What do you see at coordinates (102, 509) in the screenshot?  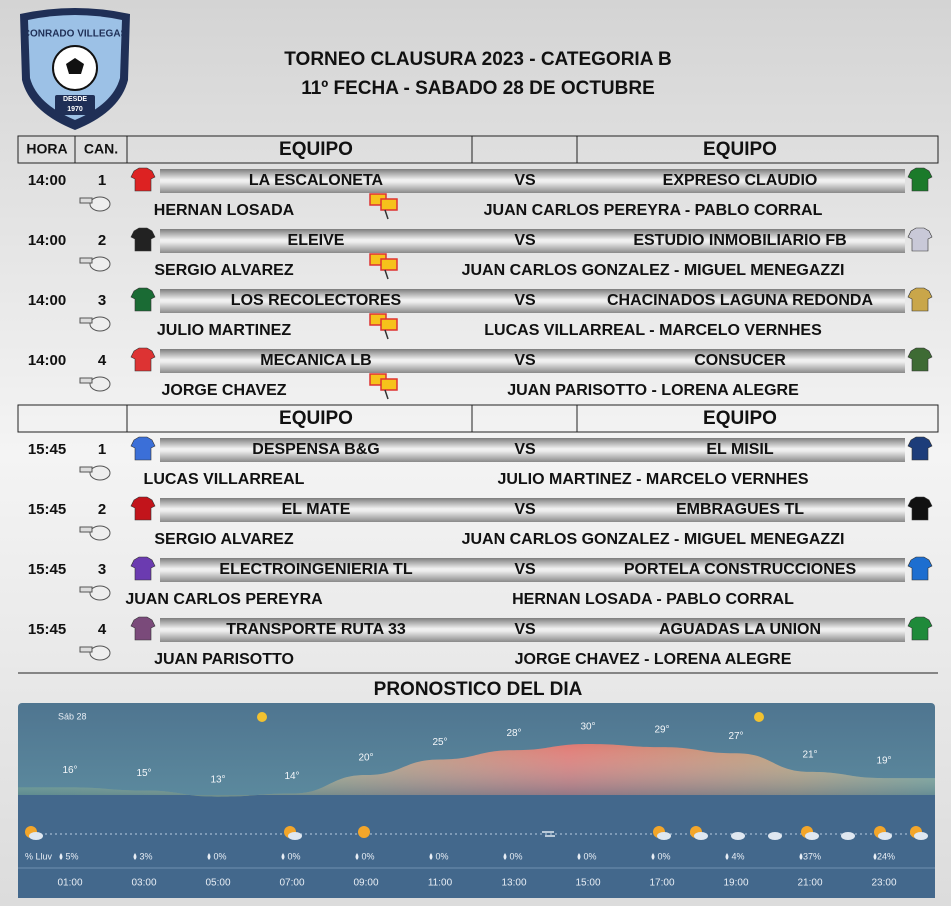 I see `match-field: 2` at bounding box center [102, 509].